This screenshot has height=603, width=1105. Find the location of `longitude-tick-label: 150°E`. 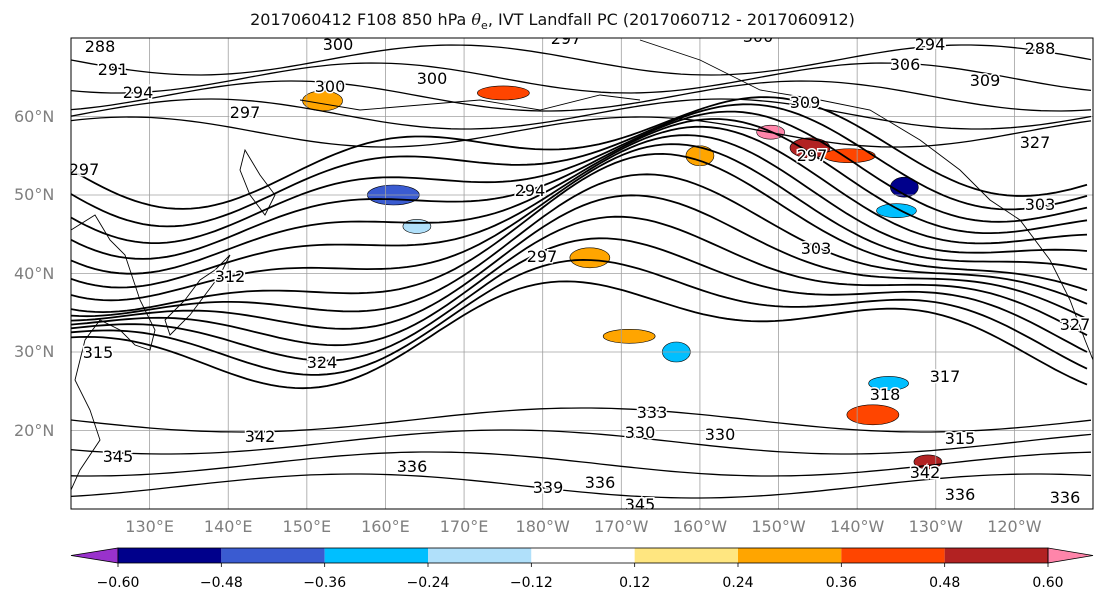

longitude-tick-label: 150°E is located at coordinates (307, 526).